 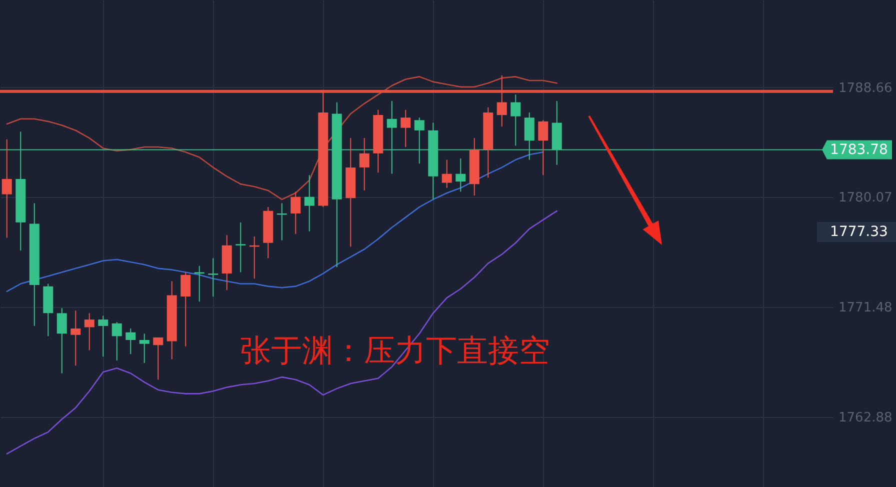 I want to click on y-tick-label: 1788.66, so click(x=865, y=88).